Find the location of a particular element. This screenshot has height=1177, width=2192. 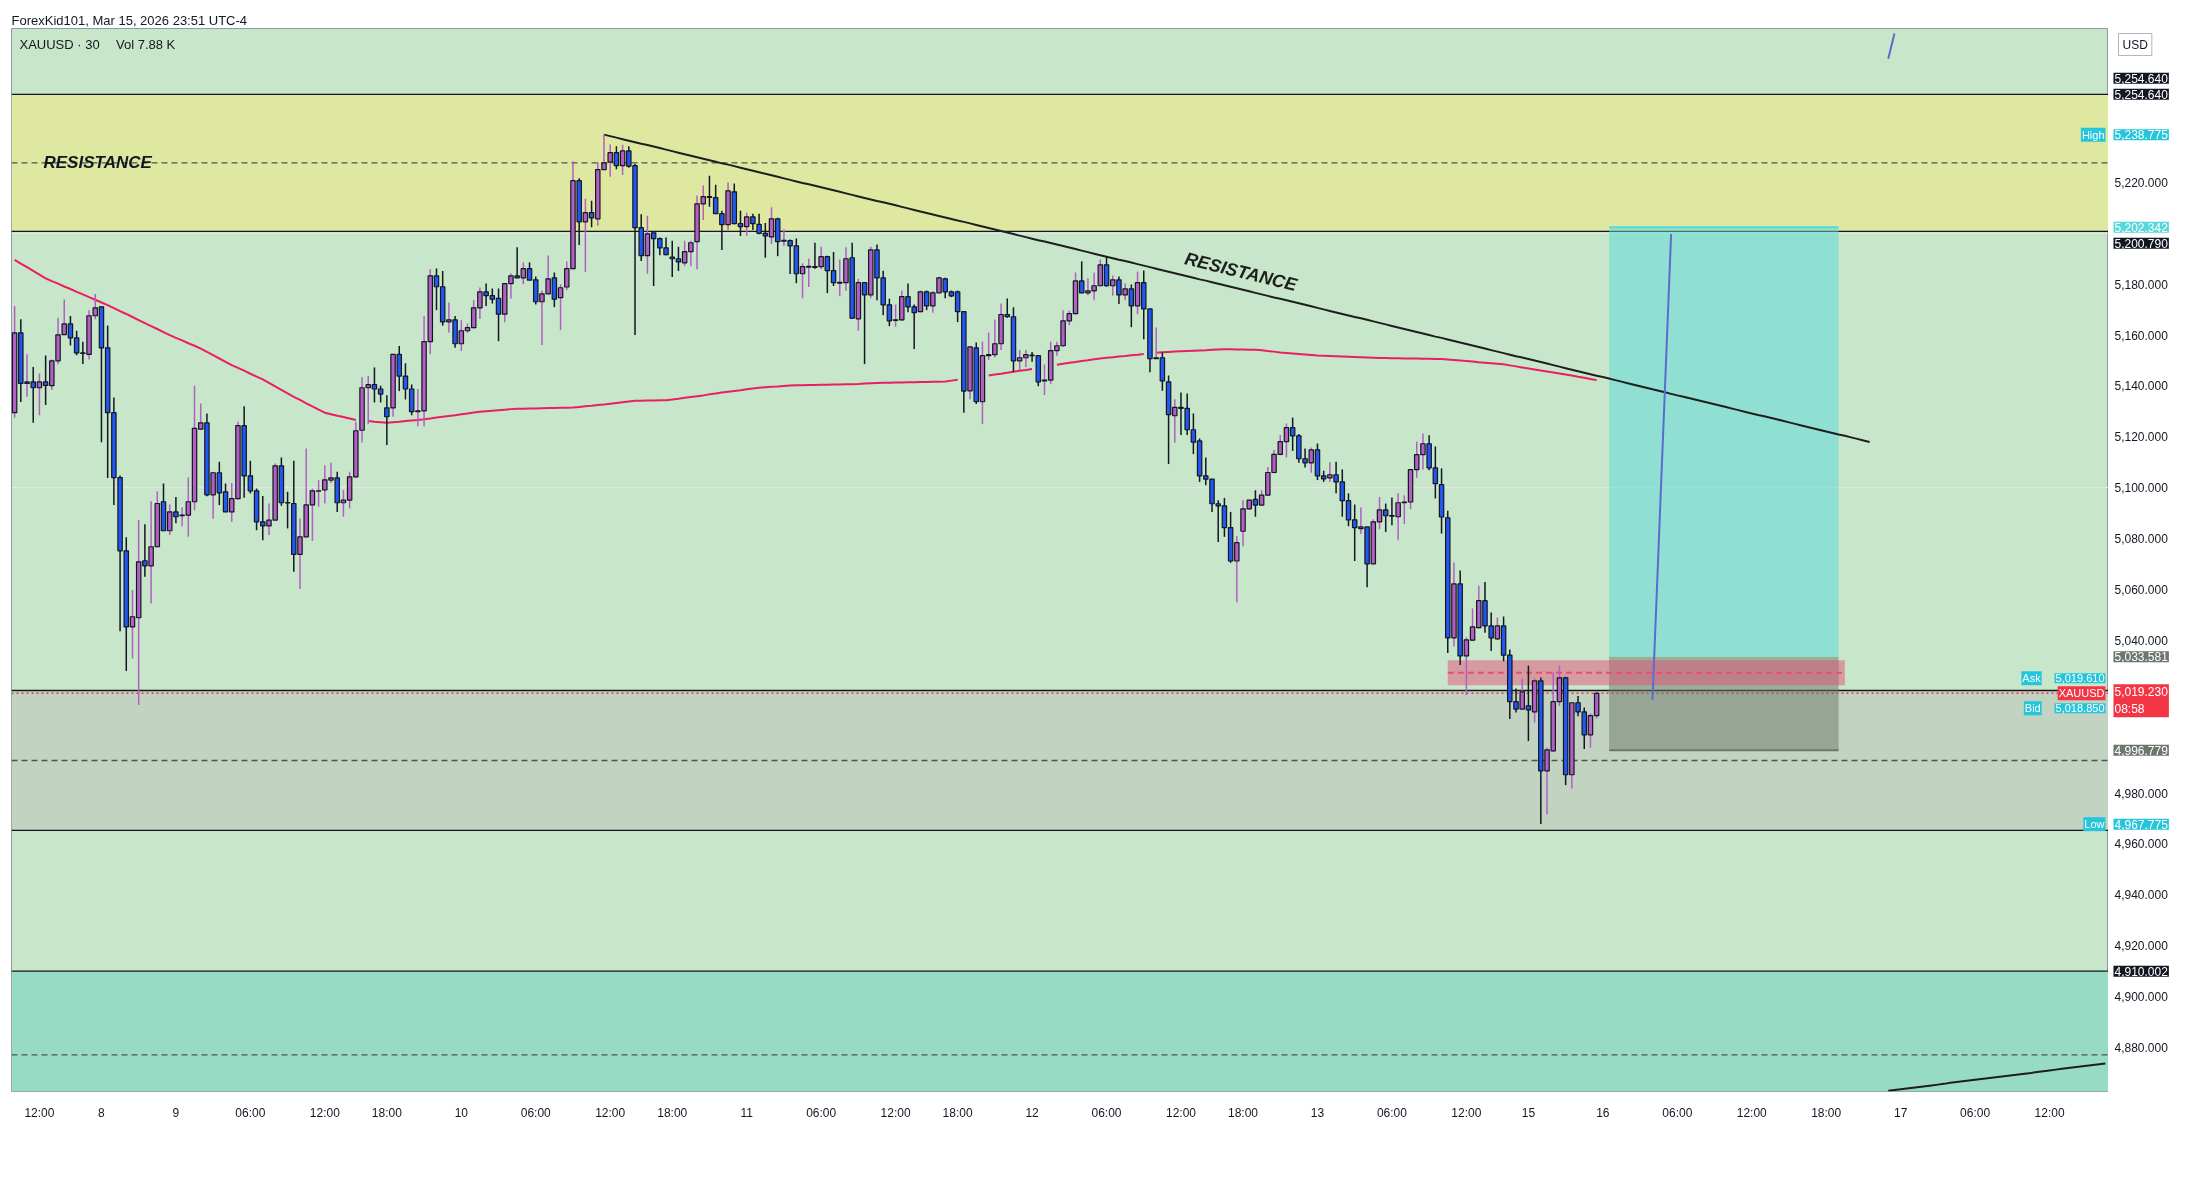

y-tick-label: 5,180.000 is located at coordinates (2141, 284).